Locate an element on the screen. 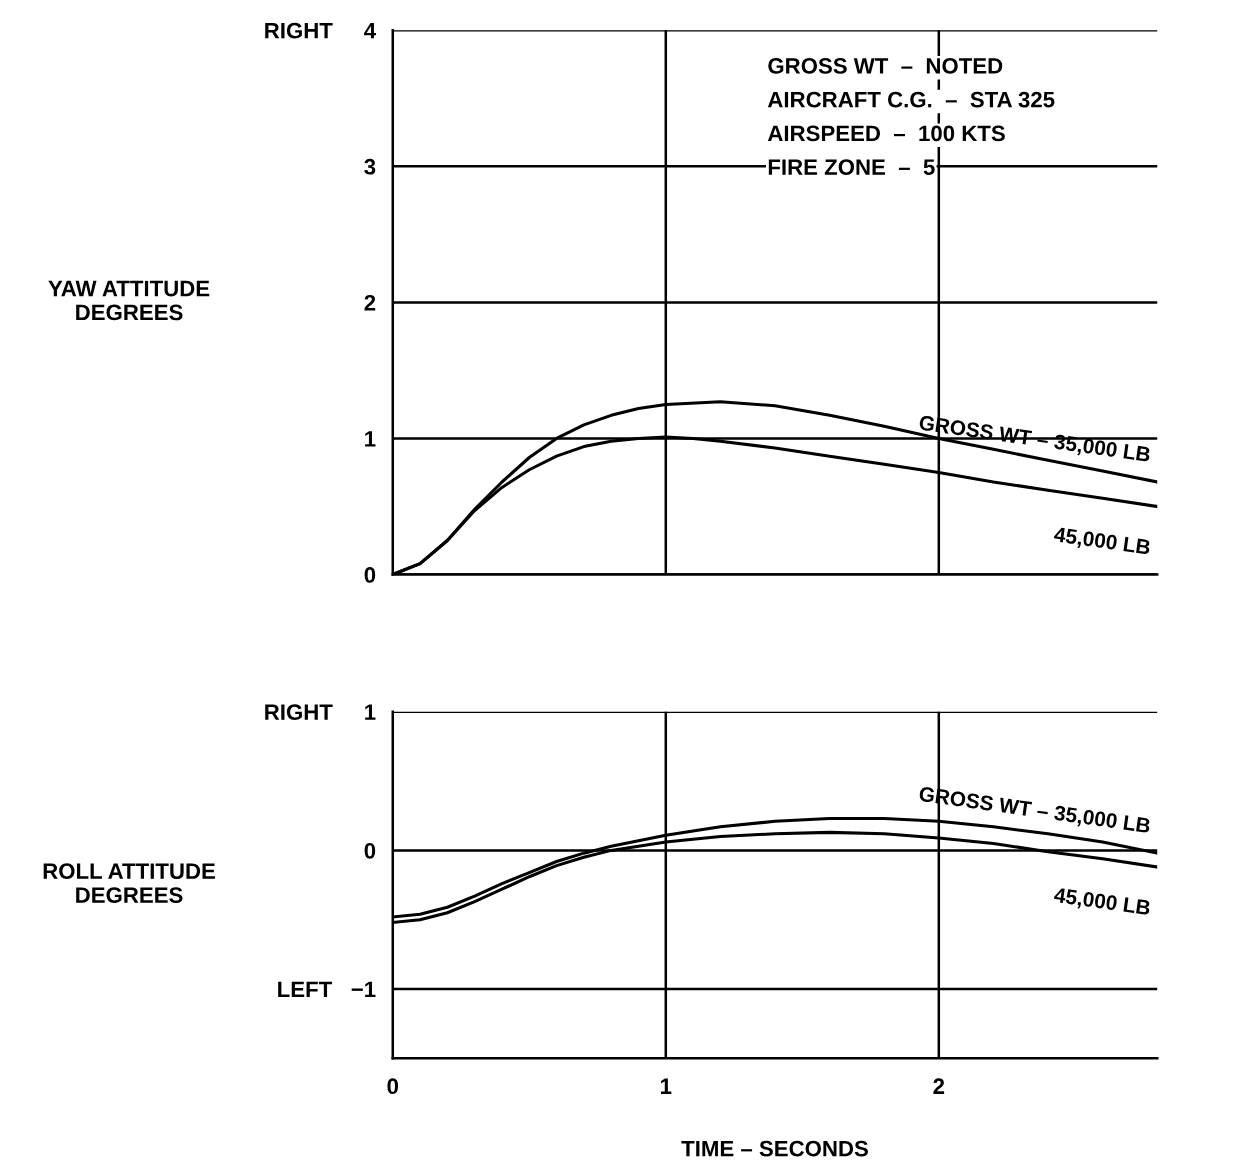 The width and height of the screenshot is (1239, 1163). text: GROSS WT – 35,000 LB is located at coordinates (1034, 811).